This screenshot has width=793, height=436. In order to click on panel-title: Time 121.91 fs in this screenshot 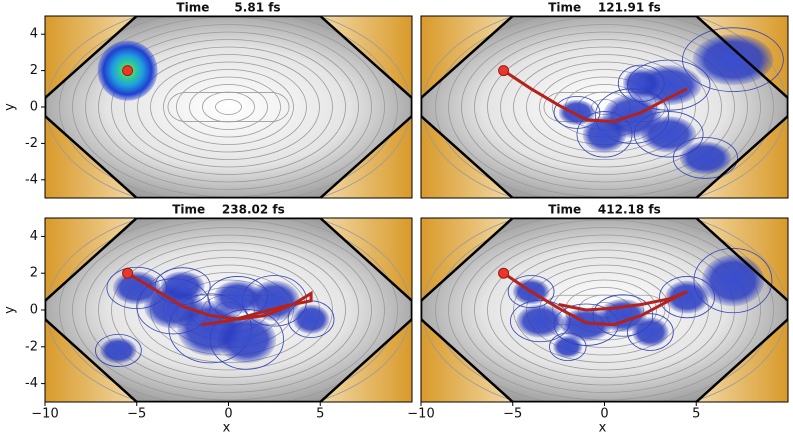, I will do `click(604, 8)`.